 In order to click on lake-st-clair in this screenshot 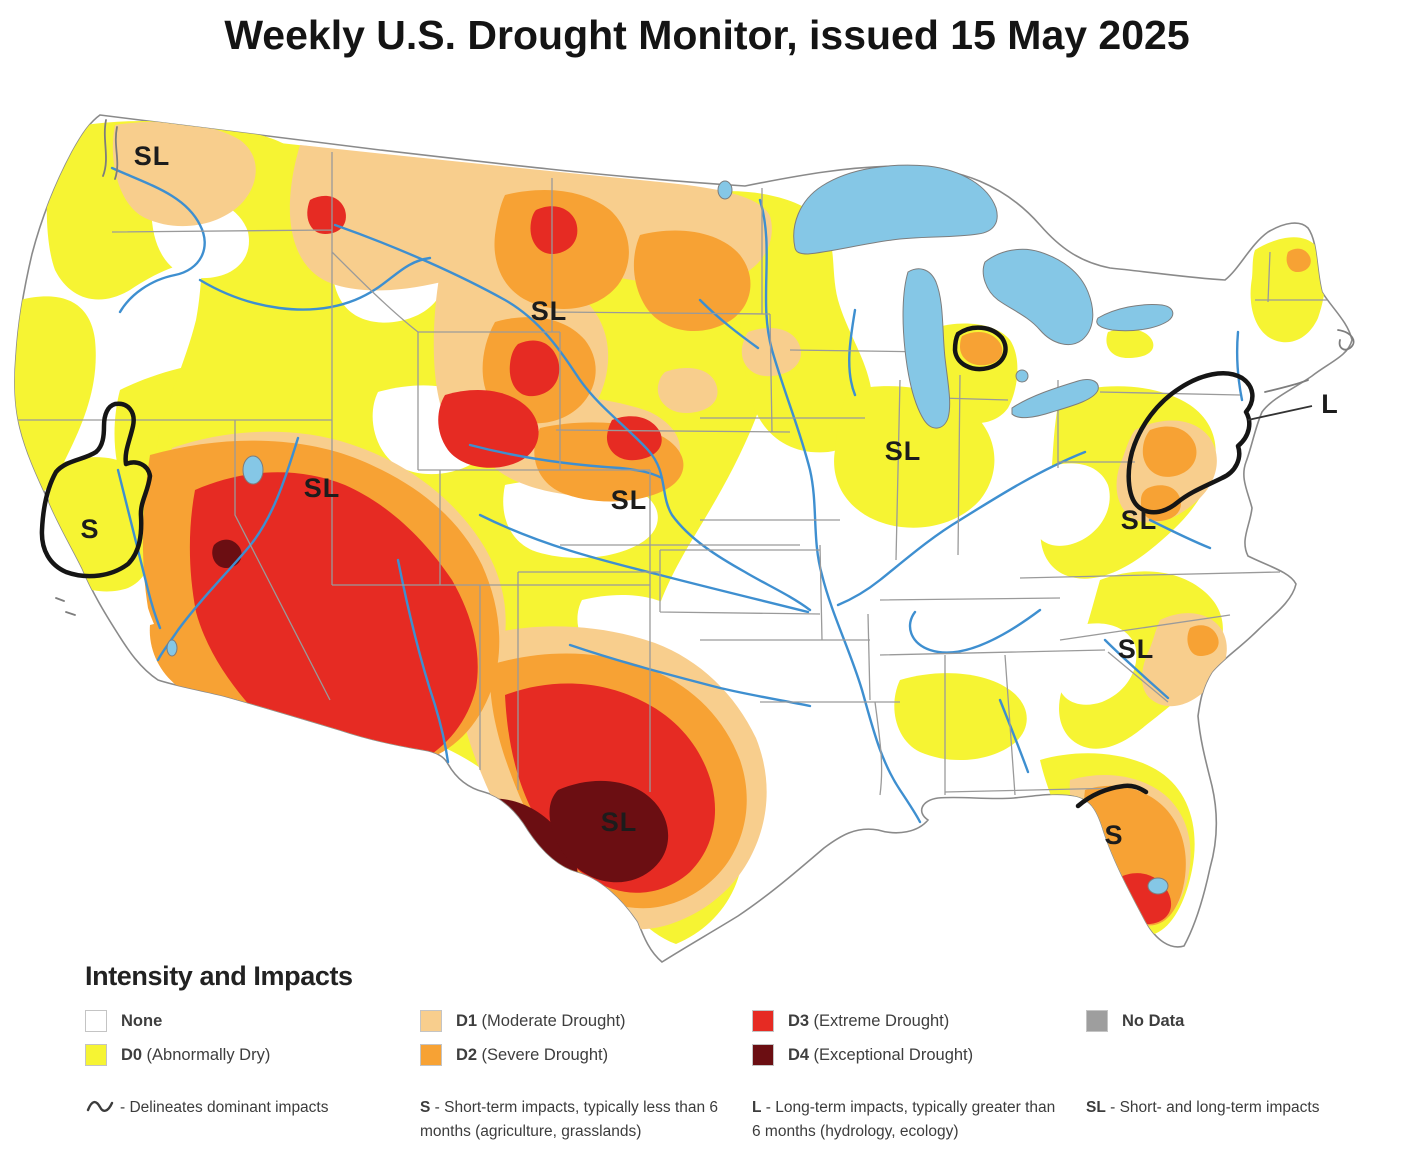, I will do `click(1022, 376)`.